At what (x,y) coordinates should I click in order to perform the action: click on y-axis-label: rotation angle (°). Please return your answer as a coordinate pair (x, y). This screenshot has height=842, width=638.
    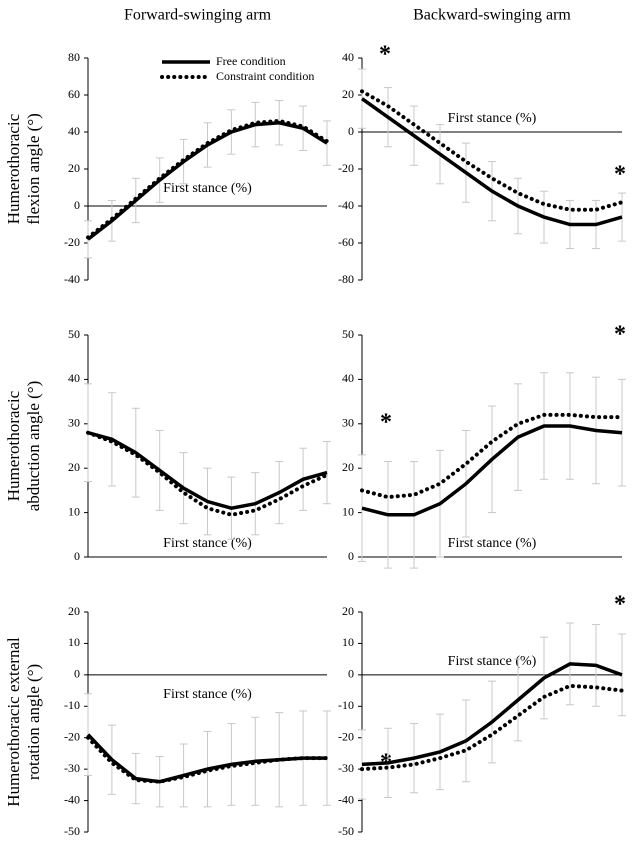
    Looking at the image, I should click on (33, 722).